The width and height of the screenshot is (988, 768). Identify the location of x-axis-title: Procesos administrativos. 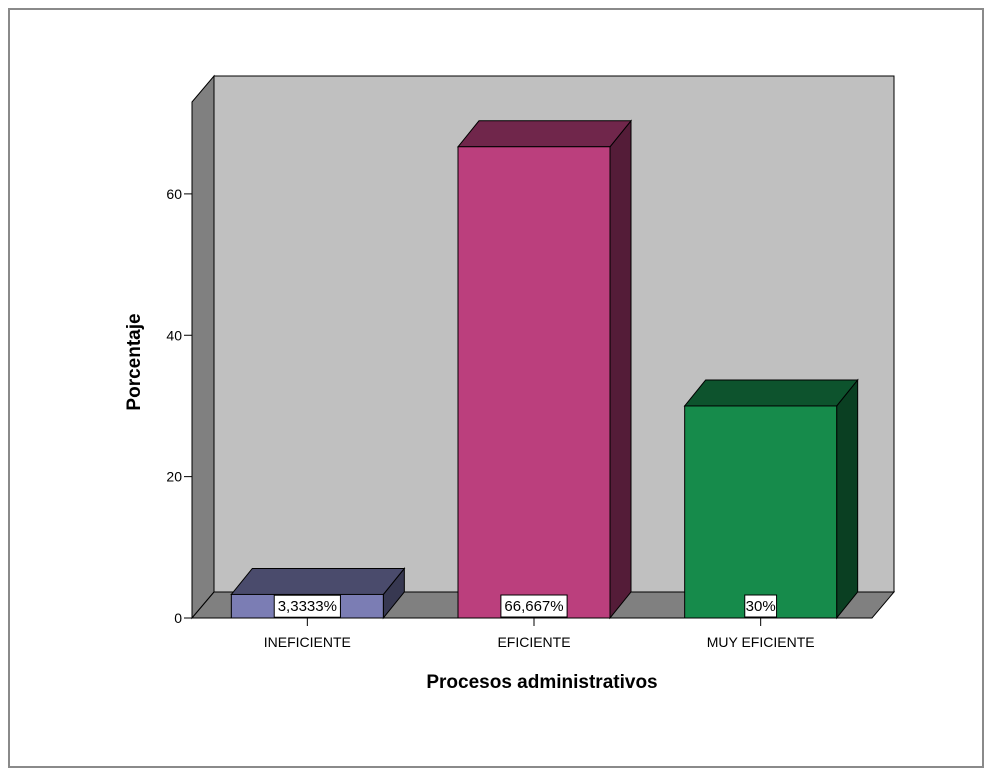
(541, 682).